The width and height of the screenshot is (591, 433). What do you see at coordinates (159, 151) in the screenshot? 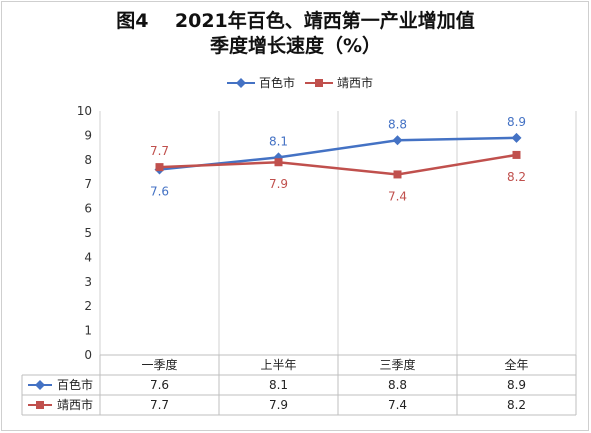
I see `data-label-1: 7.7` at bounding box center [159, 151].